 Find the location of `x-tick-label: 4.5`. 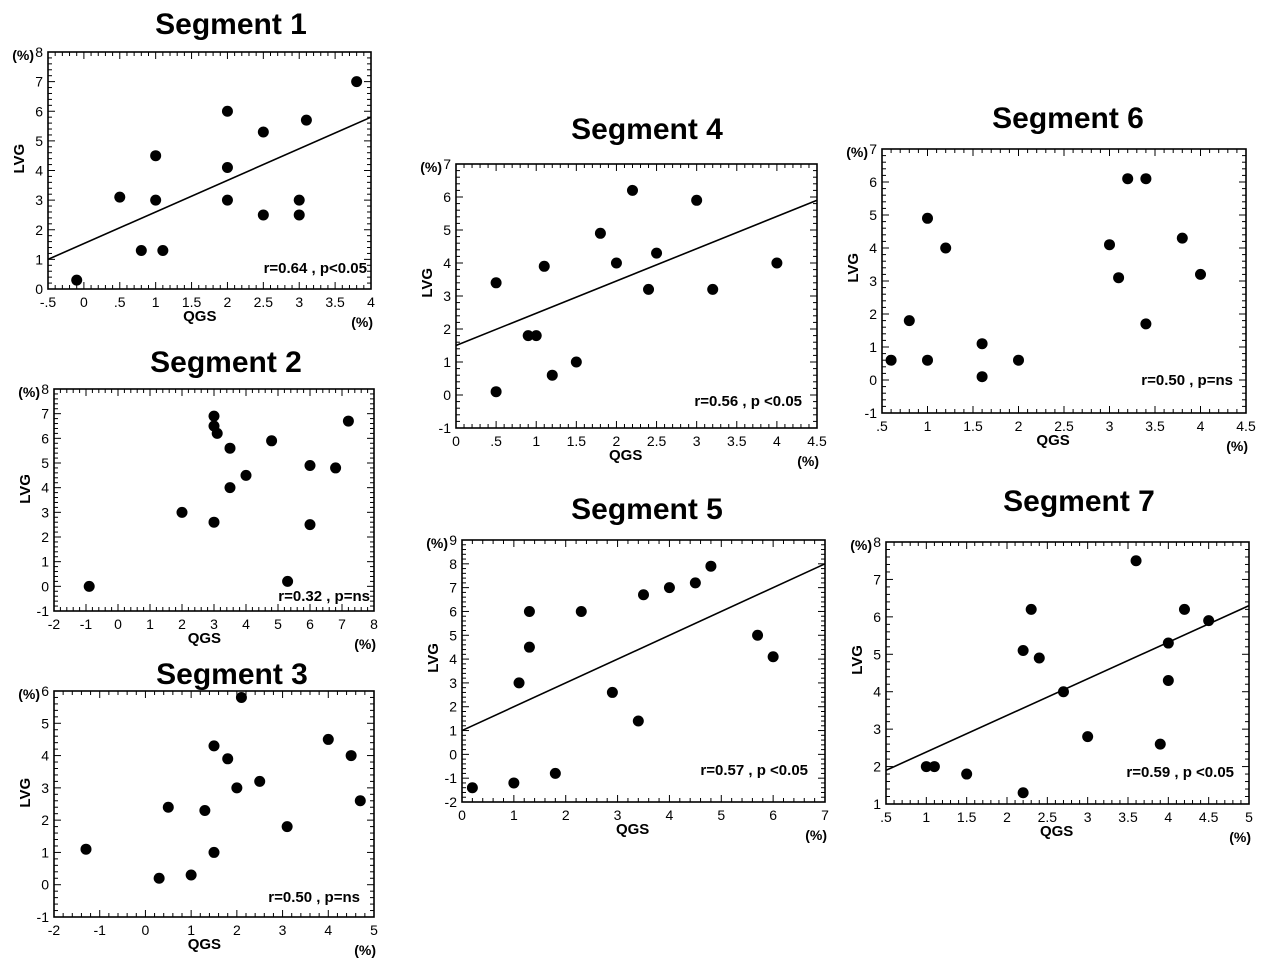

x-tick-label: 4.5 is located at coordinates (1209, 817).